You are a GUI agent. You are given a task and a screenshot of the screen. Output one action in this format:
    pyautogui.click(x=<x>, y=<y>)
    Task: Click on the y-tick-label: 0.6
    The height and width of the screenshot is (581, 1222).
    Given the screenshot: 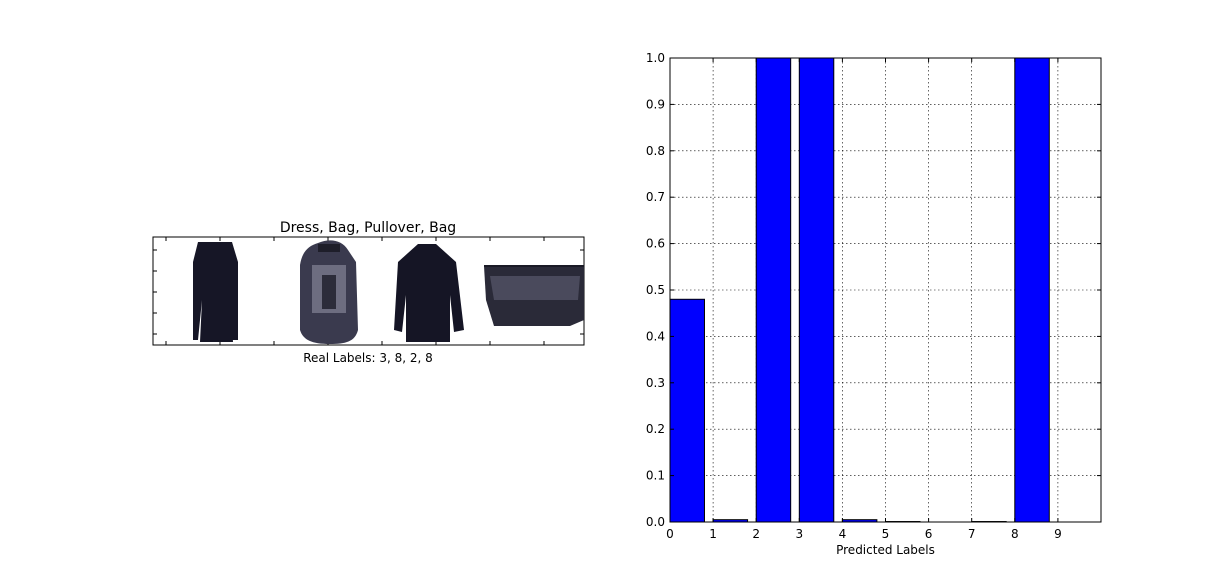 What is the action you would take?
    pyautogui.click(x=655, y=244)
    